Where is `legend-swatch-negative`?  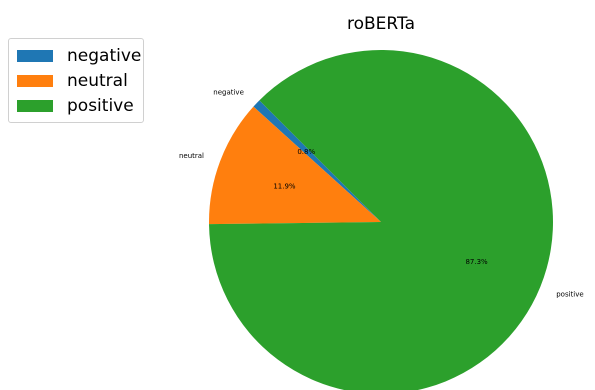 legend-swatch-negative is located at coordinates (35, 56).